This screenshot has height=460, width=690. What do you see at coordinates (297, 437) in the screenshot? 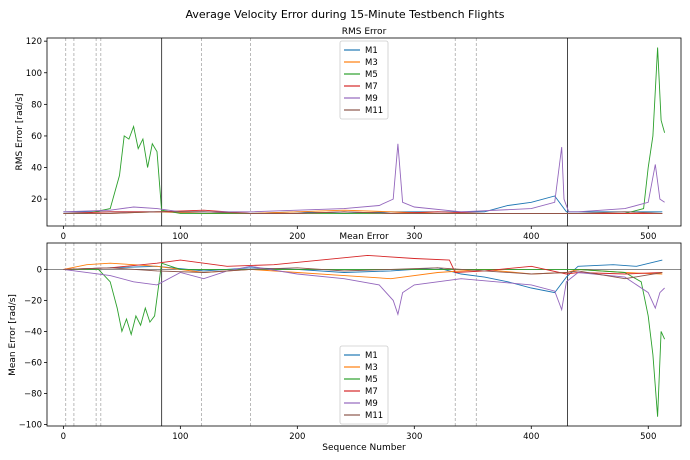
I see `mean-x-tick-label: 200` at bounding box center [297, 437].